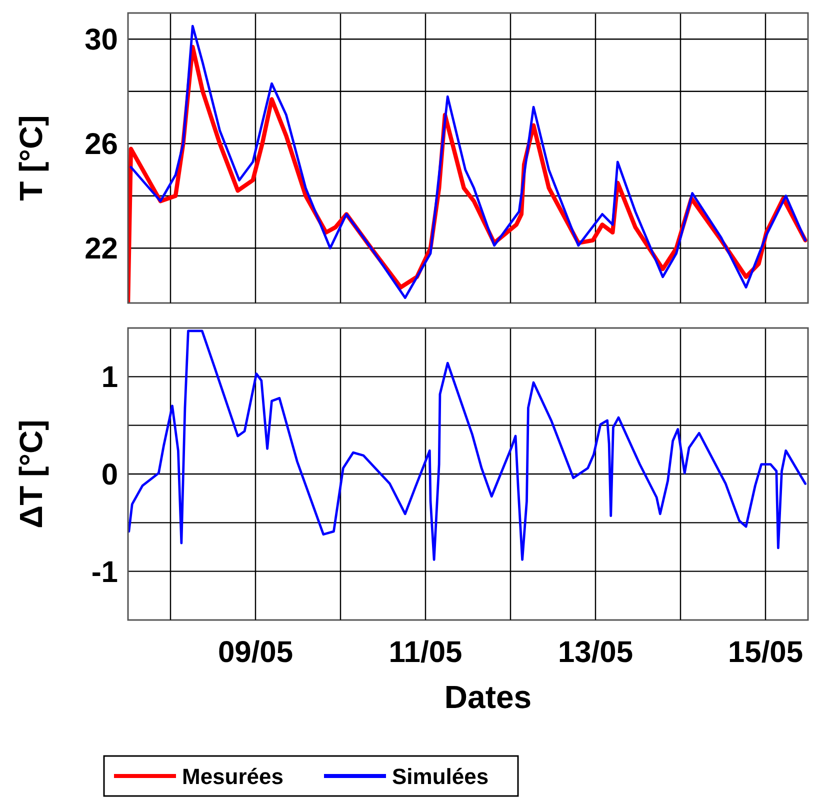 This screenshot has width=813, height=801. What do you see at coordinates (256, 652) in the screenshot?
I see `x-tick-label: 09/05` at bounding box center [256, 652].